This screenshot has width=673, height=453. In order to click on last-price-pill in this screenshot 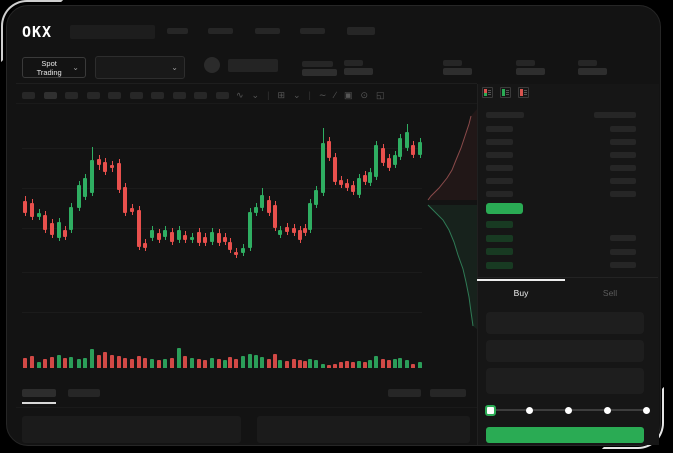, I will do `click(504, 208)`.